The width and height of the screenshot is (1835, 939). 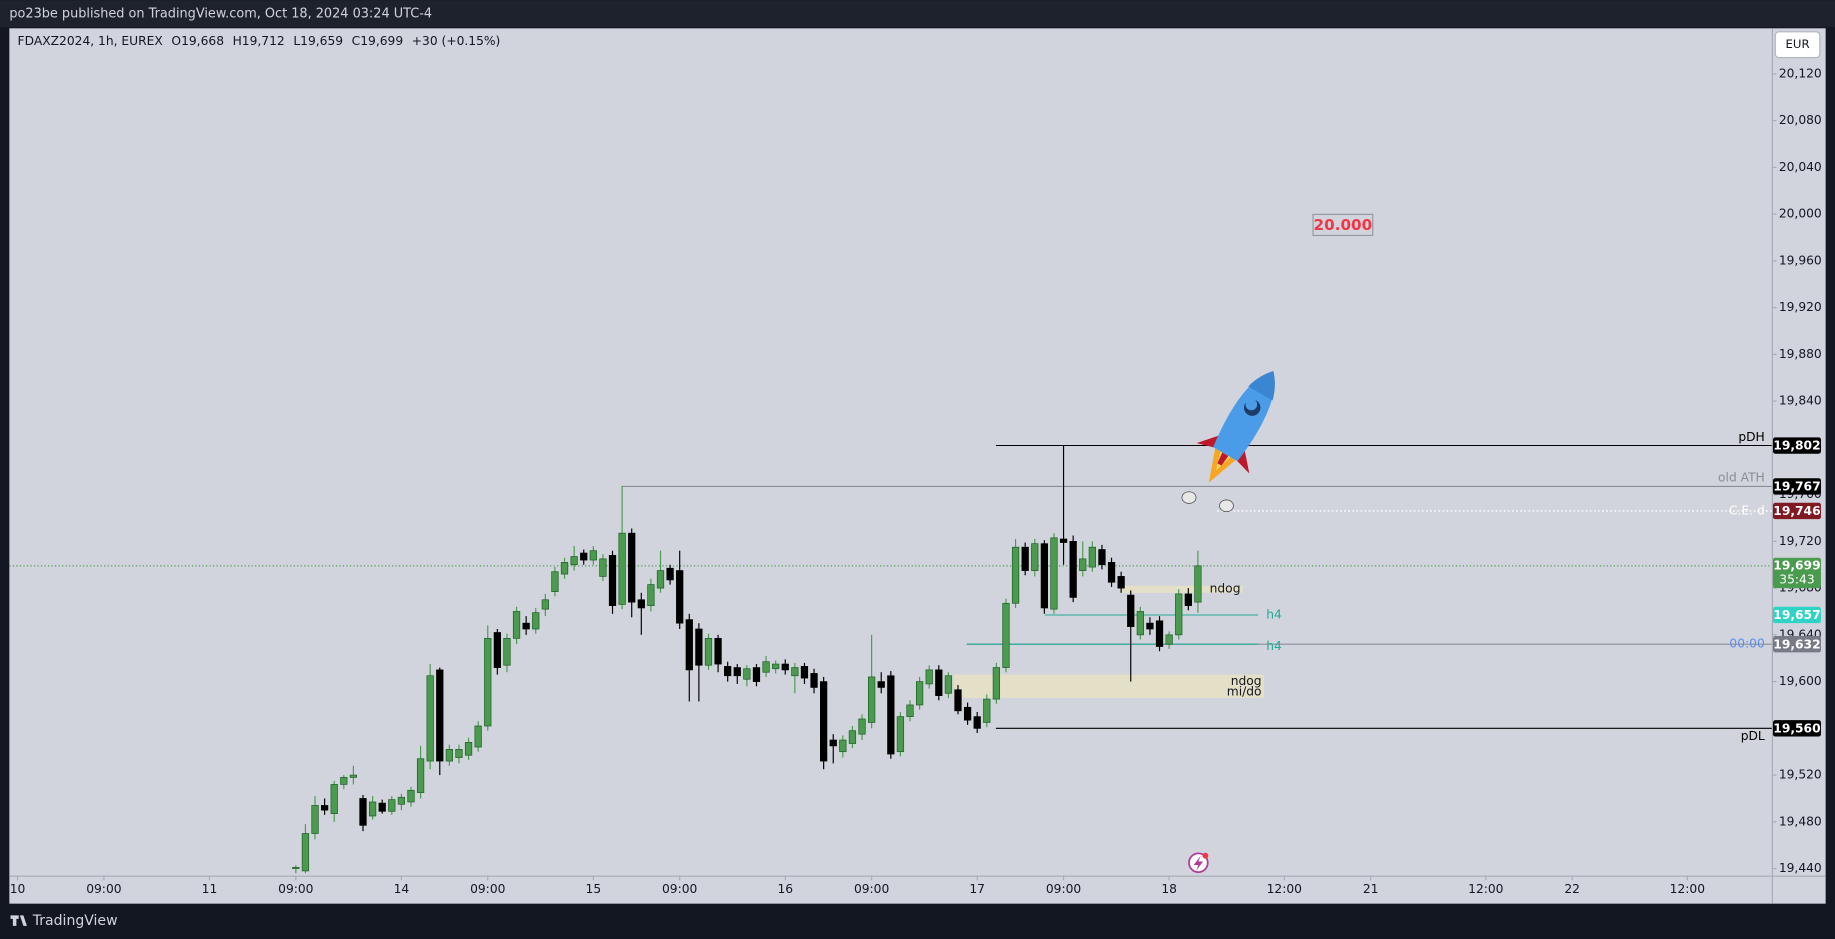 I want to click on brand: TradingView, so click(x=64, y=921).